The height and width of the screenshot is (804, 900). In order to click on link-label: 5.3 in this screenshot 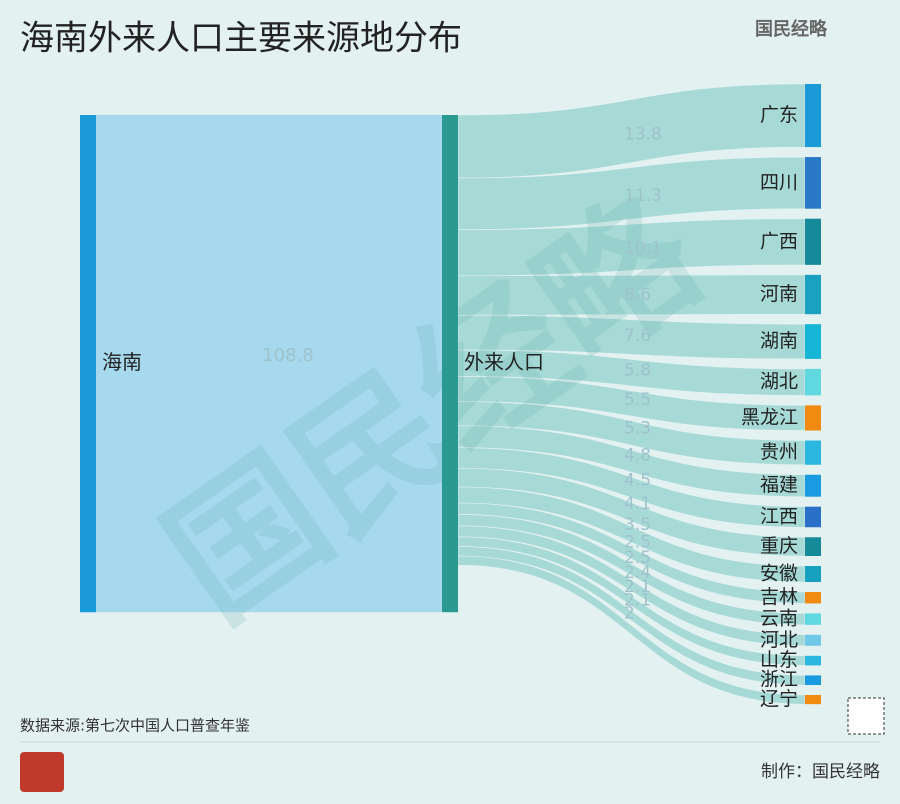, I will do `click(637, 429)`.